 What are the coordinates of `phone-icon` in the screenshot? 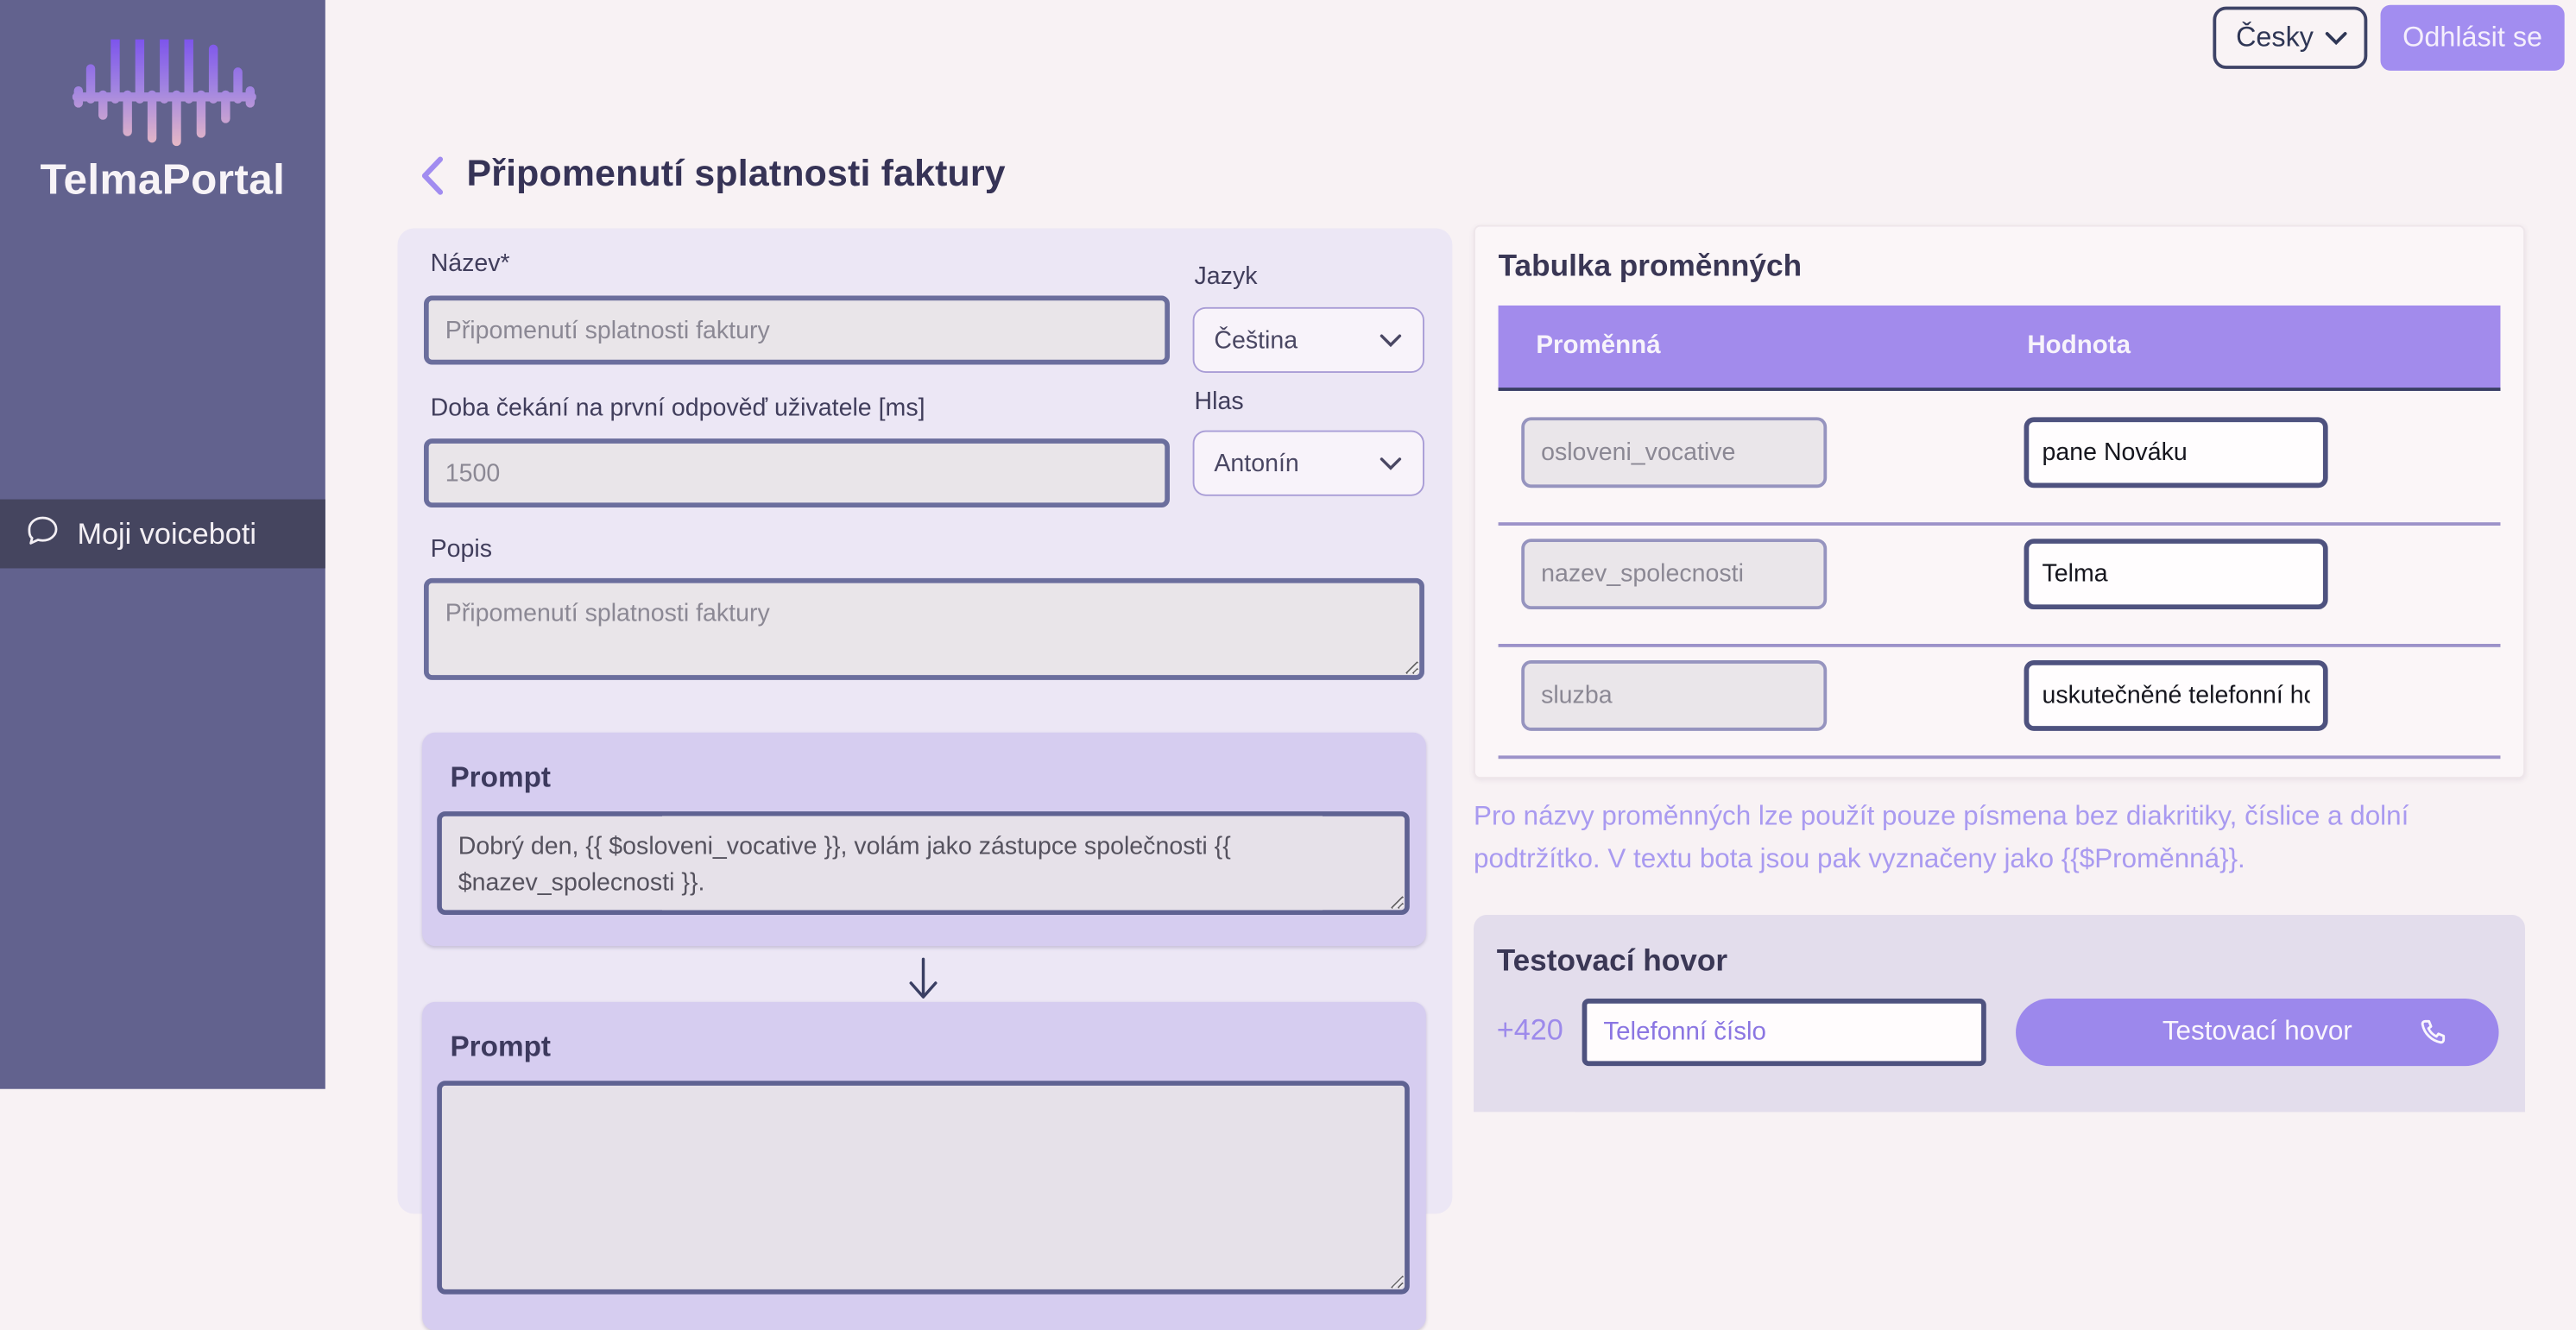 It's located at (2433, 1031).